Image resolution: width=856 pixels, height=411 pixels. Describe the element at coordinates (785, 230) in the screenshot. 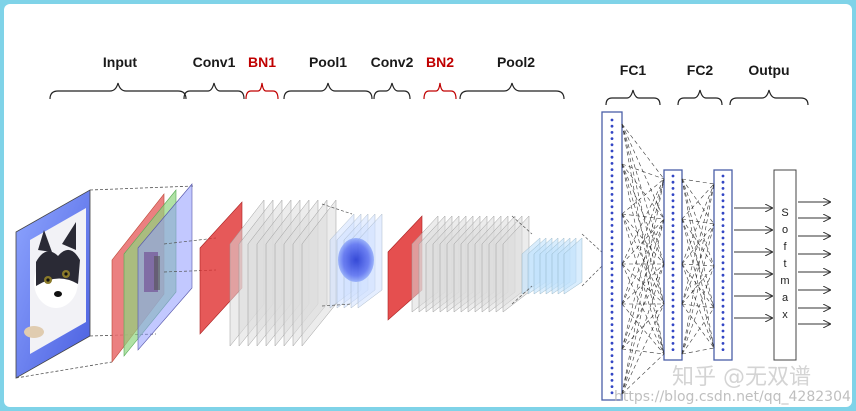

I see `softmax-letter: o` at that location.